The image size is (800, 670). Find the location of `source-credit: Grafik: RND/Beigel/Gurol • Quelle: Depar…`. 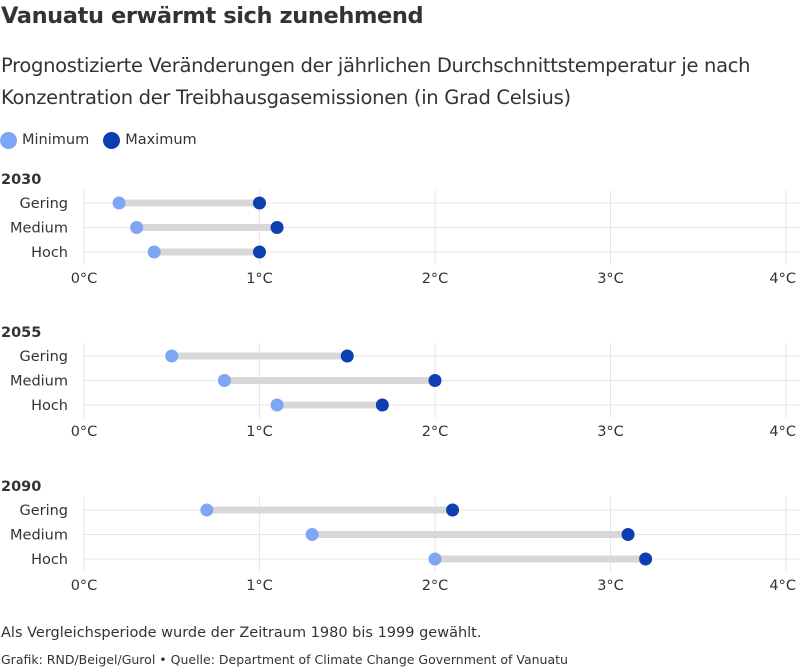

source-credit: Grafik: RND/Beigel/Gurol • Quelle: Depar… is located at coordinates (284, 659).